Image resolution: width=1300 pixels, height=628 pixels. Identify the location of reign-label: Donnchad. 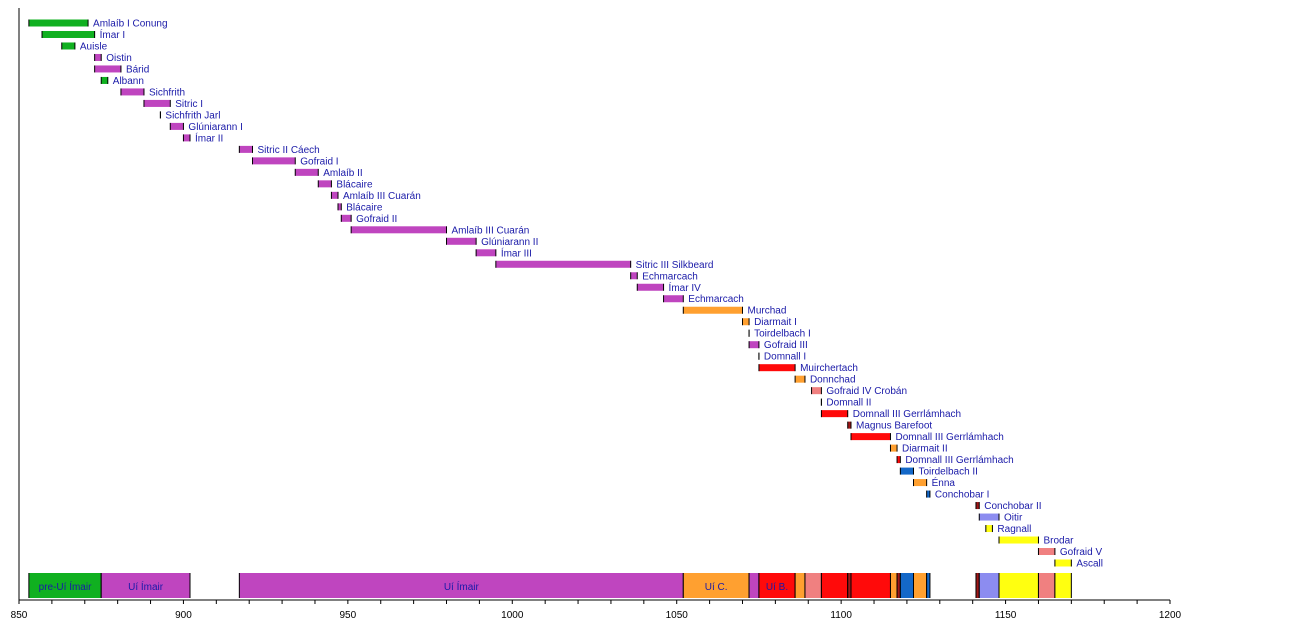
(833, 380).